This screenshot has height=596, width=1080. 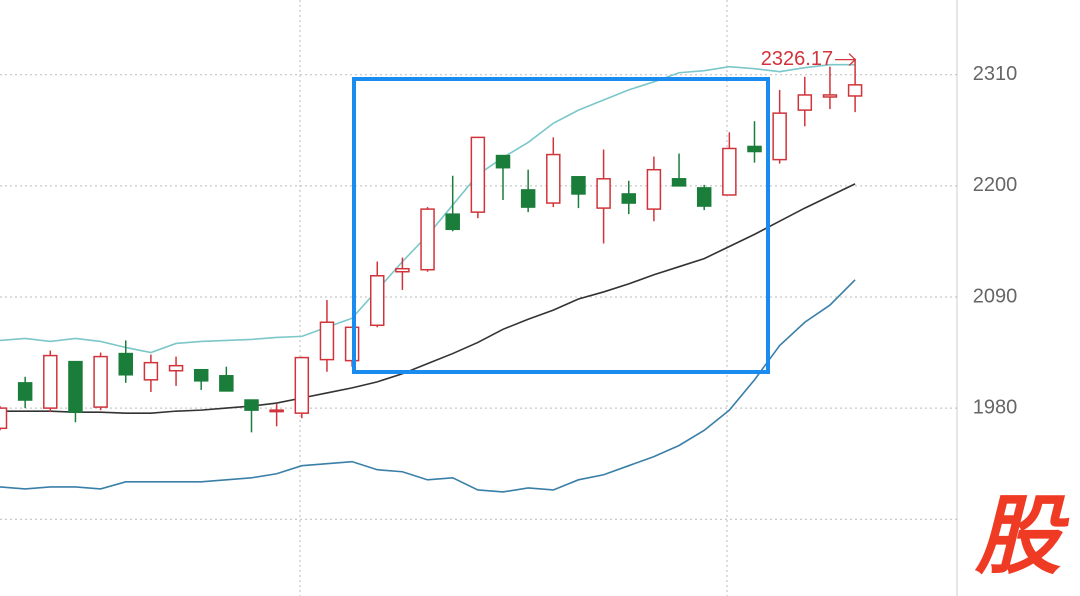 I want to click on y-tick-label: 2090, so click(x=995, y=296).